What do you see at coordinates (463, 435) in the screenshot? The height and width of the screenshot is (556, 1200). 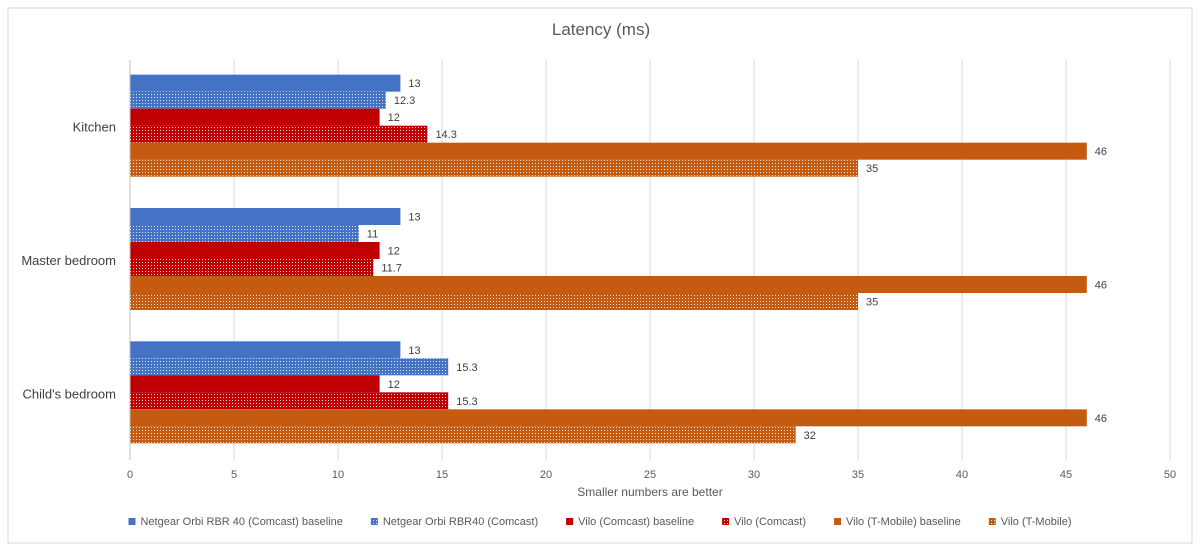 I see `bar-child-s-bedroom-vilo-t-mobile` at bounding box center [463, 435].